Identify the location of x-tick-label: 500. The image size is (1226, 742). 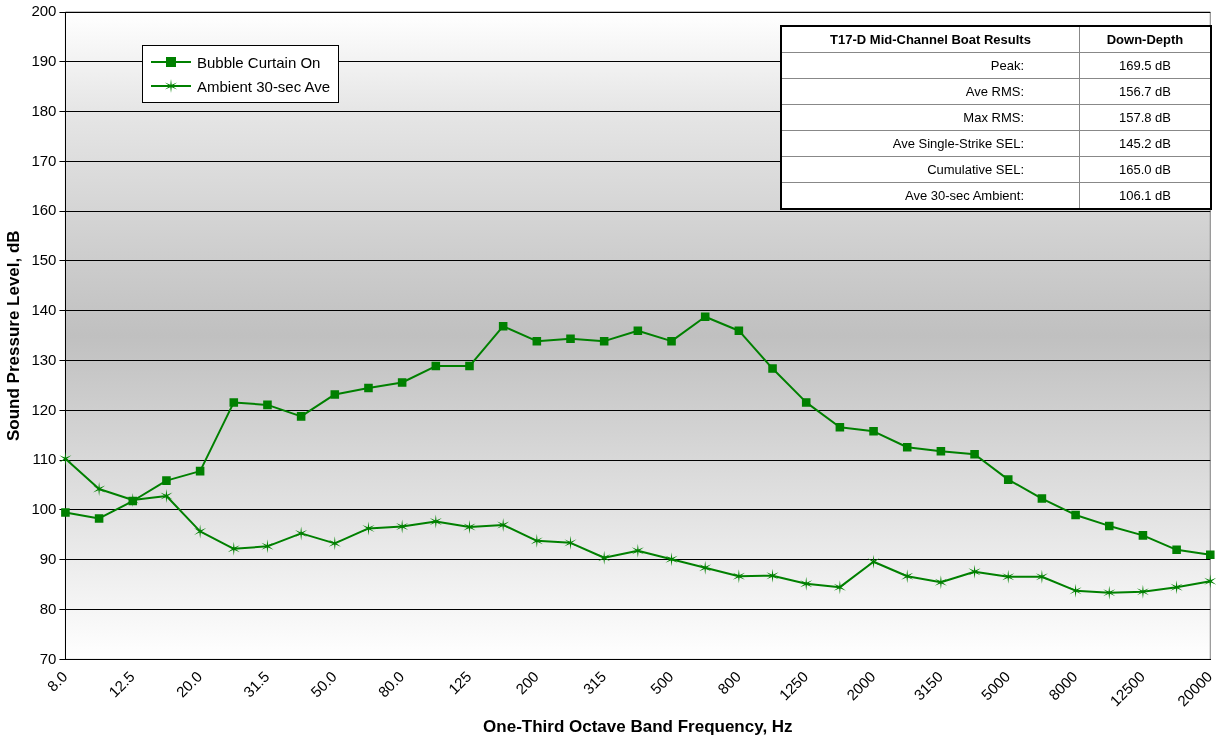
(661, 682).